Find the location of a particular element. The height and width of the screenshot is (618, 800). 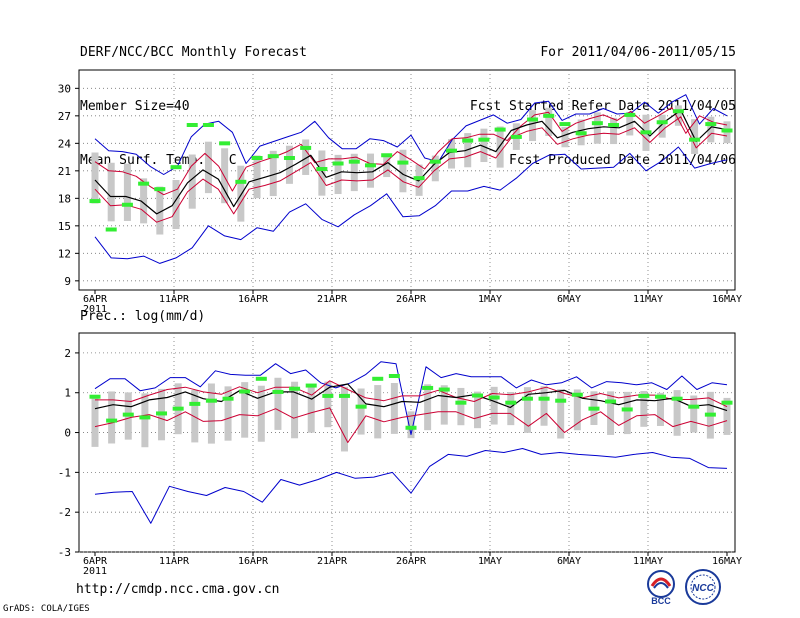

ncc-logo-icon: NCC is located at coordinates (703, 587).